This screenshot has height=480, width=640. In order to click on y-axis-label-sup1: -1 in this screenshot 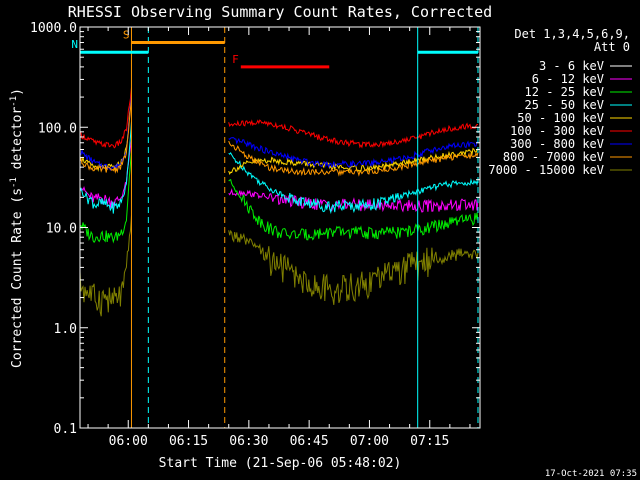, I will do `click(14, 182)`.